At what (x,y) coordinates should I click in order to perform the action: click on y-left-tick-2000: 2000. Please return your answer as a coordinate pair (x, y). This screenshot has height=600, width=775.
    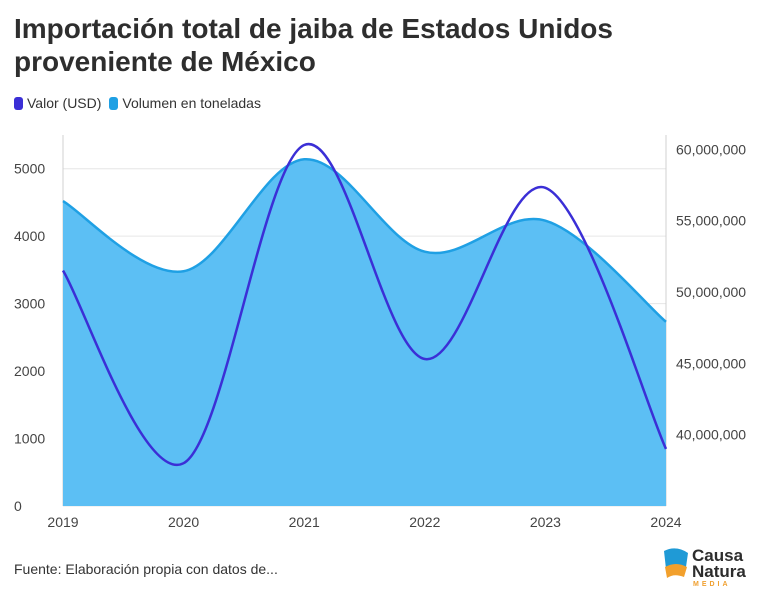
    Looking at the image, I should click on (29, 371).